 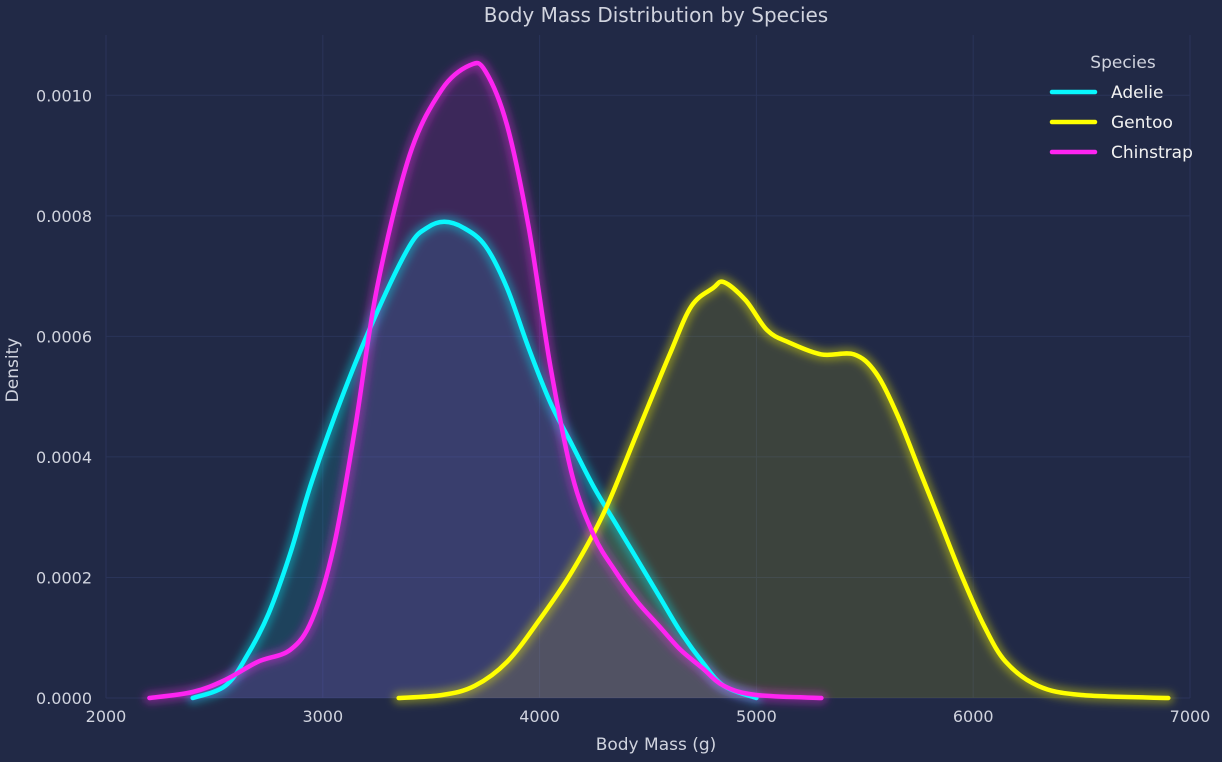 What do you see at coordinates (106, 716) in the screenshot?
I see `x-tick-label: 2000` at bounding box center [106, 716].